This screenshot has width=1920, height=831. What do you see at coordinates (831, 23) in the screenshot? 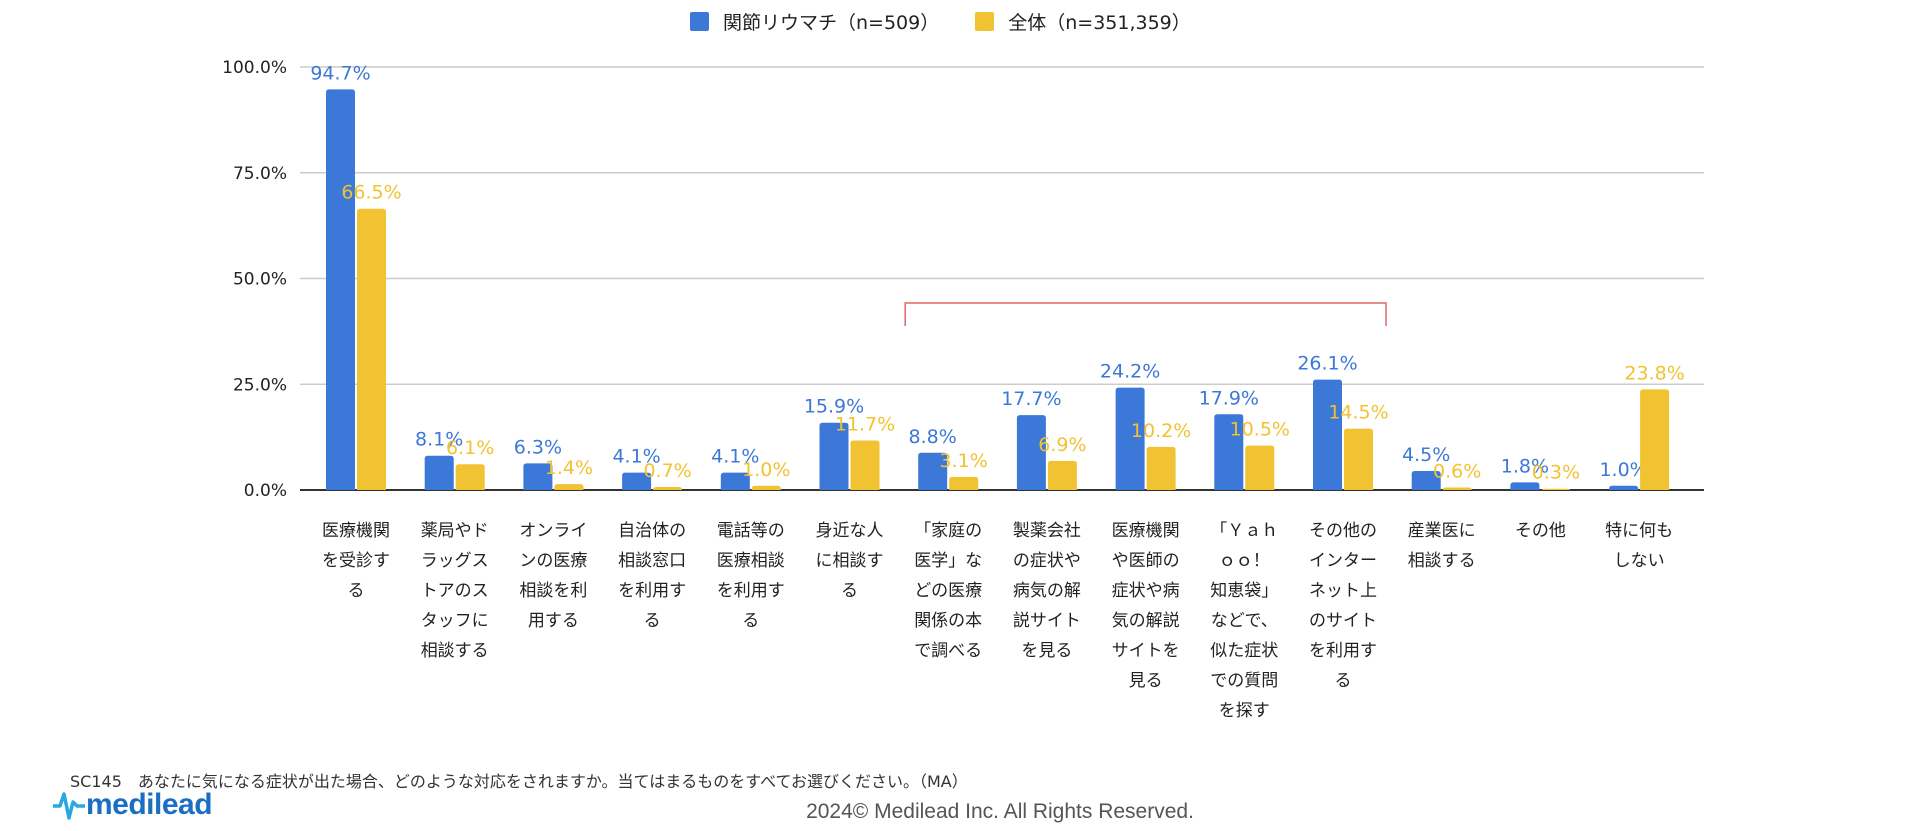
I see `legend-label-ra: 関節リウマチ（n=509）` at bounding box center [831, 23].